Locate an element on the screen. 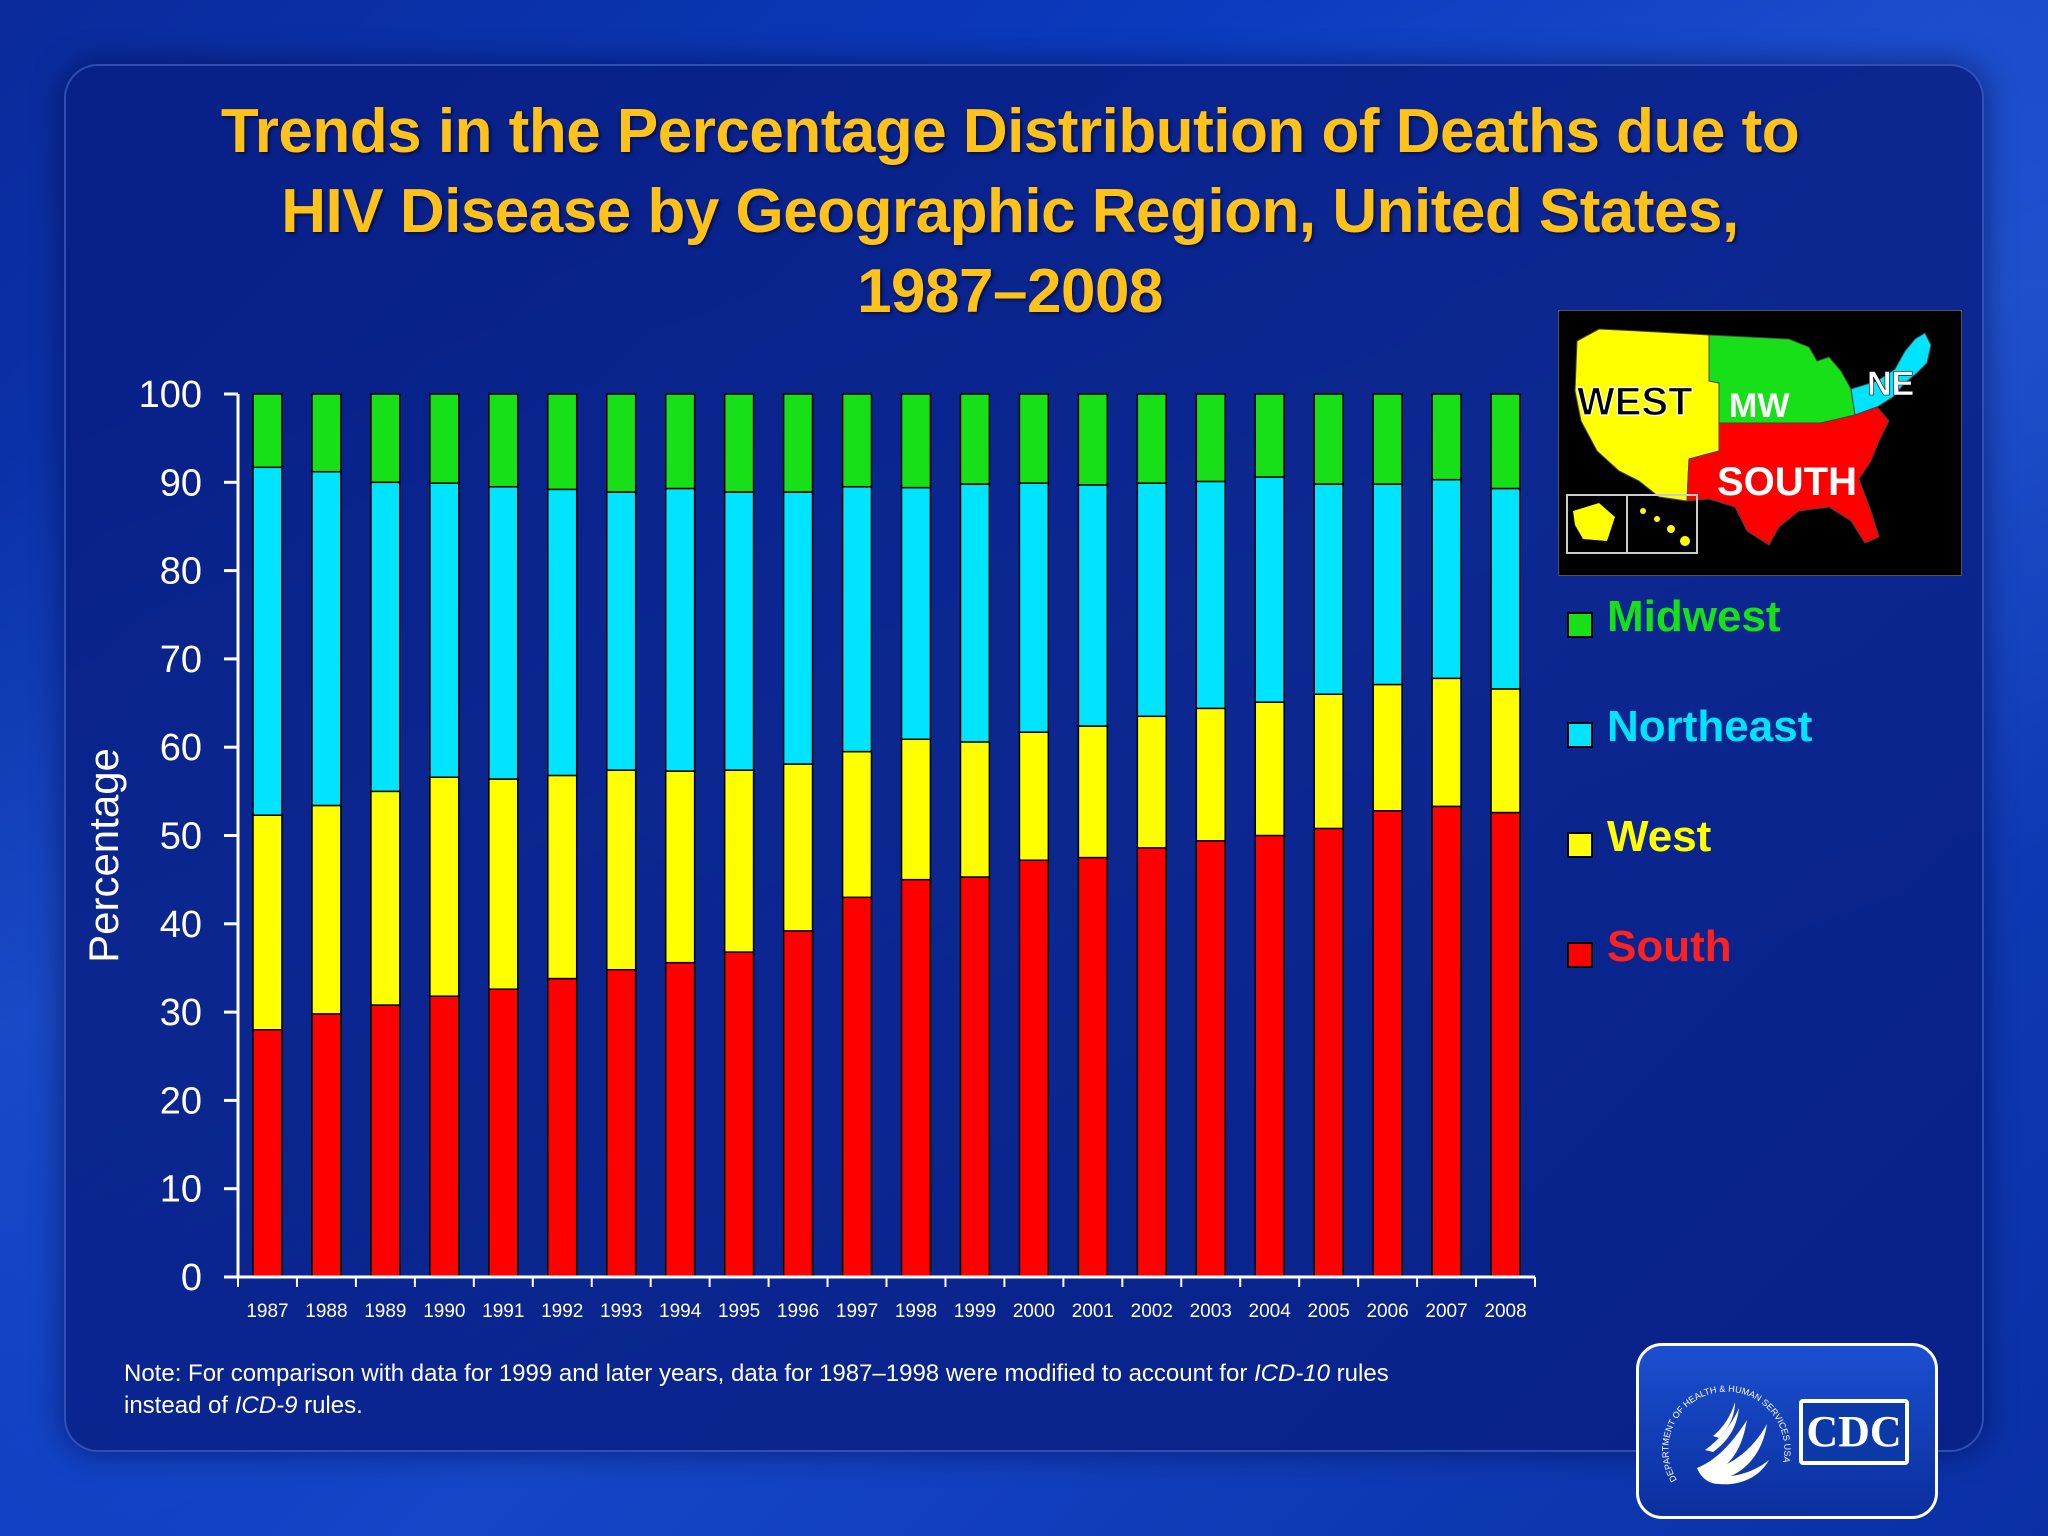  bar-northeast-2007 is located at coordinates (1446, 579).